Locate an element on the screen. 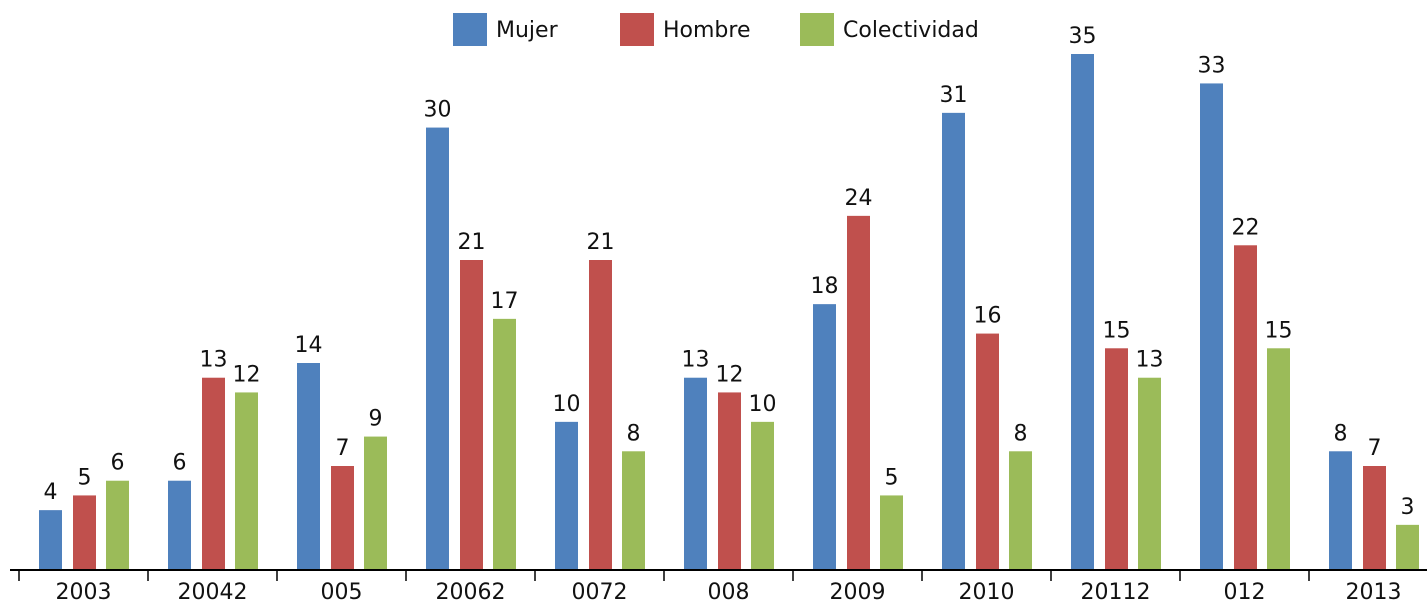  value-label: 35 is located at coordinates (1083, 36).